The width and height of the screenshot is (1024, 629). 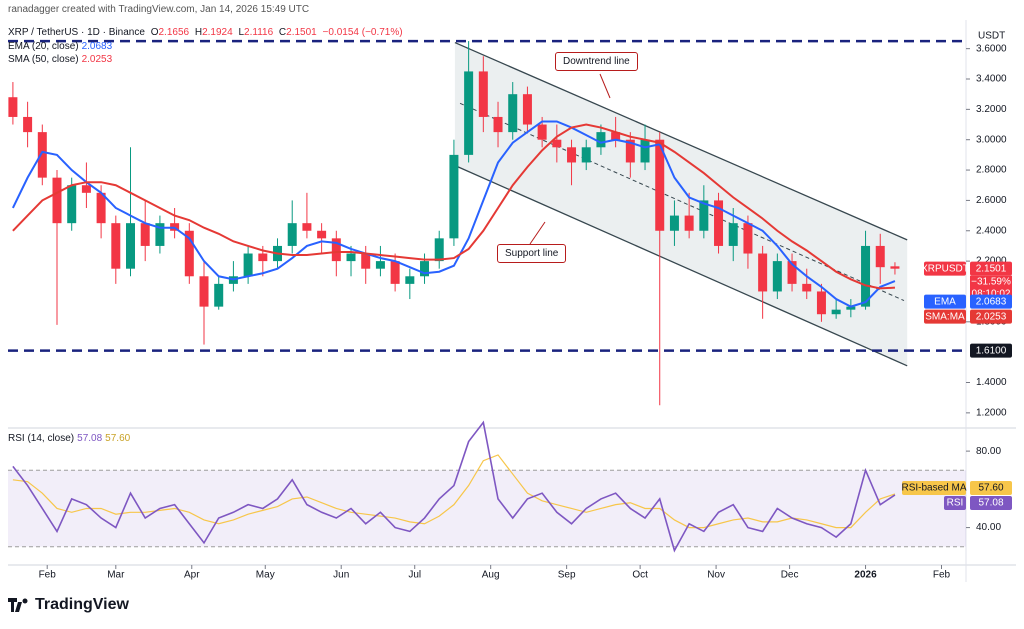 I want to click on rsi-ma-tag-box, so click(x=991, y=487).